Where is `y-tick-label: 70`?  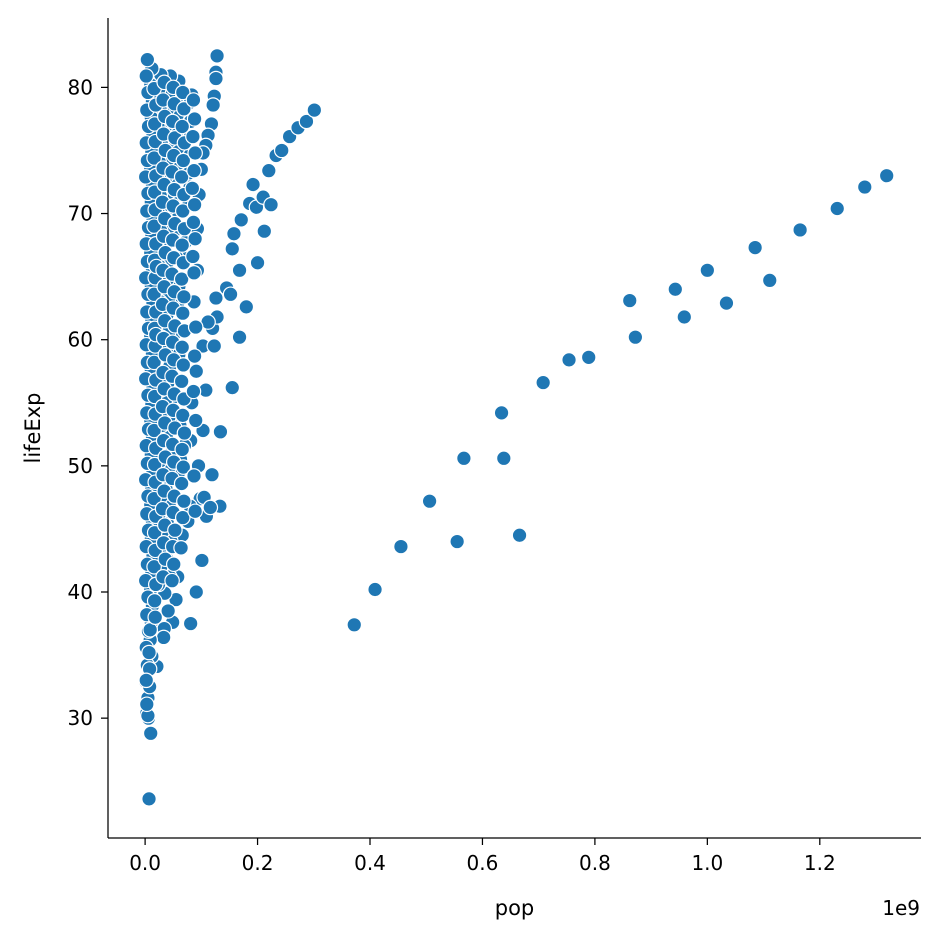
y-tick-label: 70 is located at coordinates (80, 214).